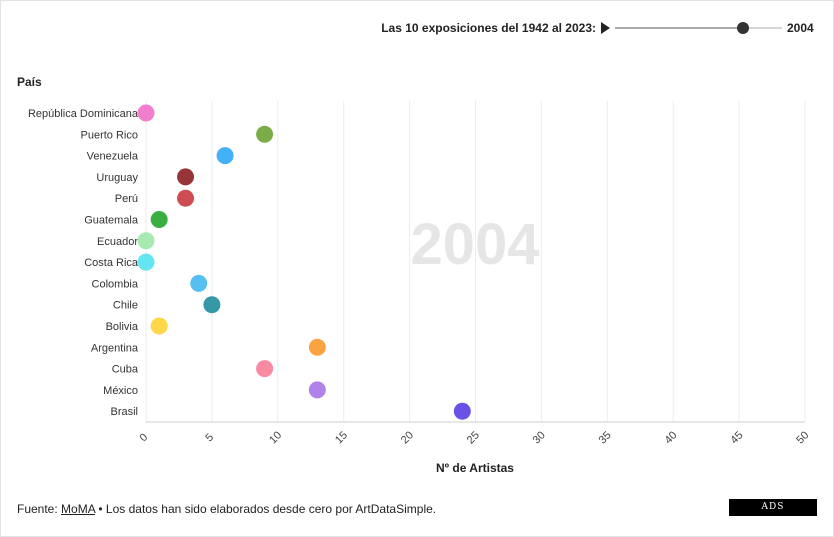 The image size is (834, 537). What do you see at coordinates (474, 244) in the screenshot?
I see `watermark-year: 2004` at bounding box center [474, 244].